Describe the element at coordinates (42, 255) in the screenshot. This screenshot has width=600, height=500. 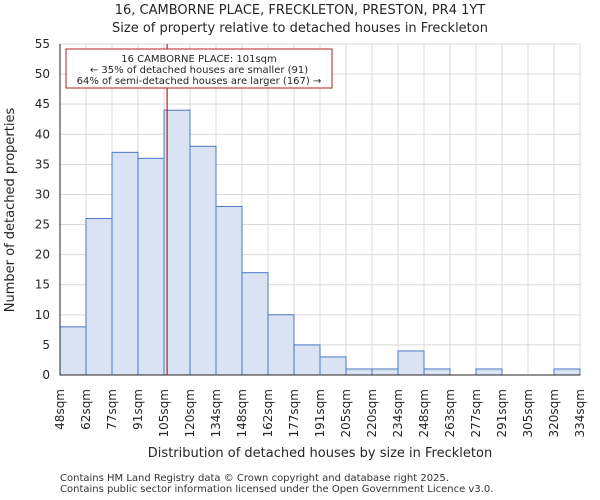
I see `y-tick-label: 20` at that location.